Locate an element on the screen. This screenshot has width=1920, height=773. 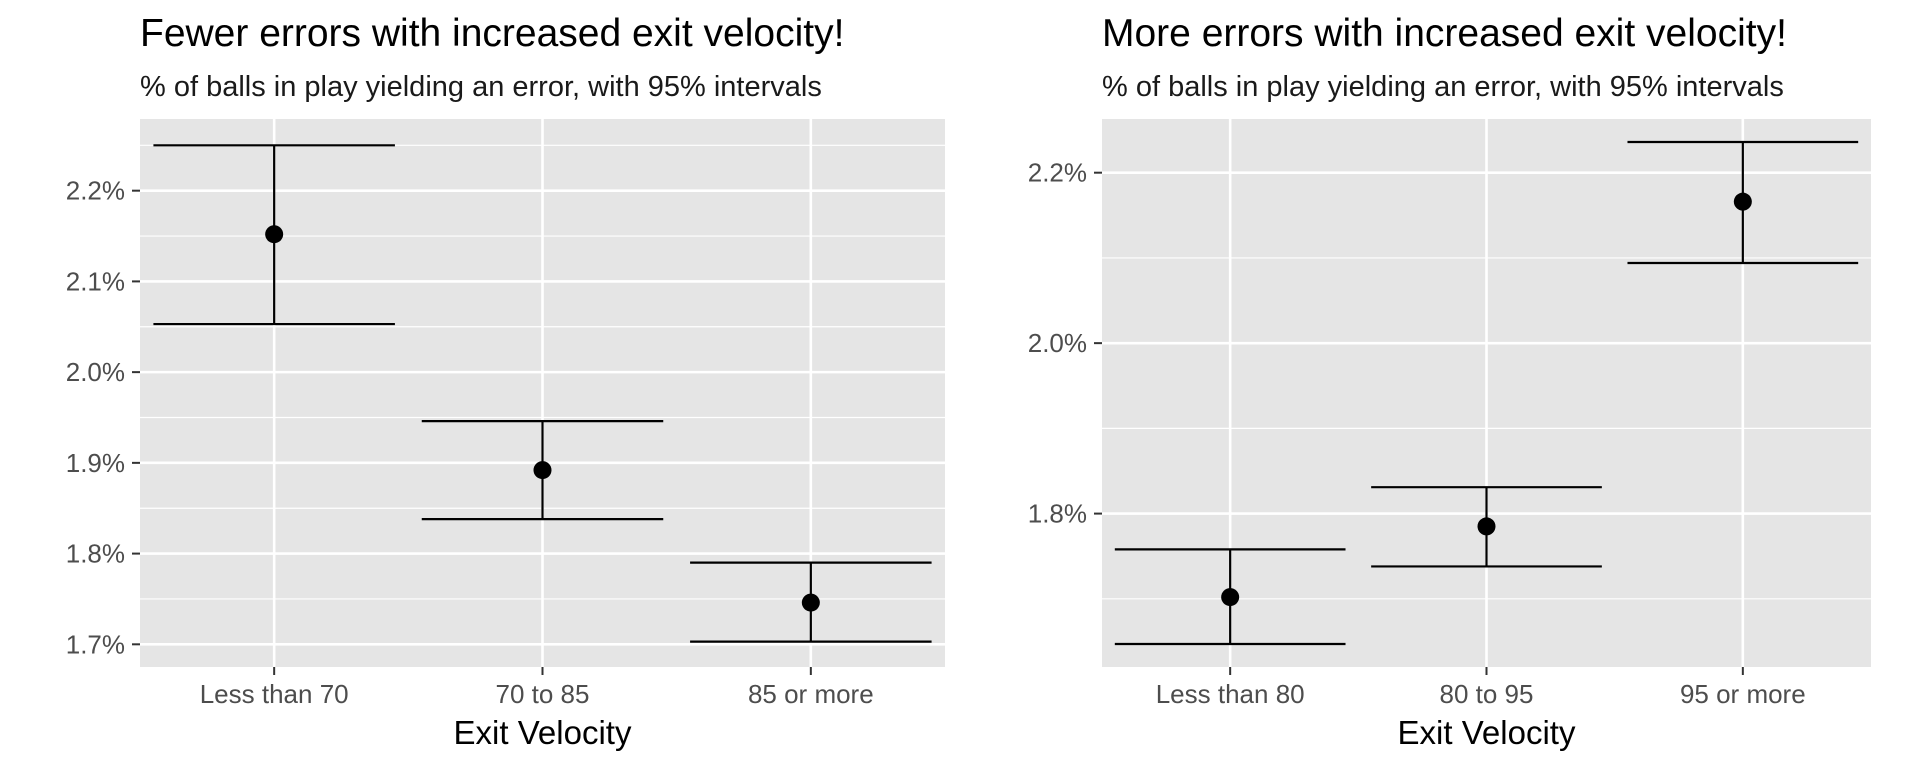
y-tick-label: 1.7% is located at coordinates (95, 644).